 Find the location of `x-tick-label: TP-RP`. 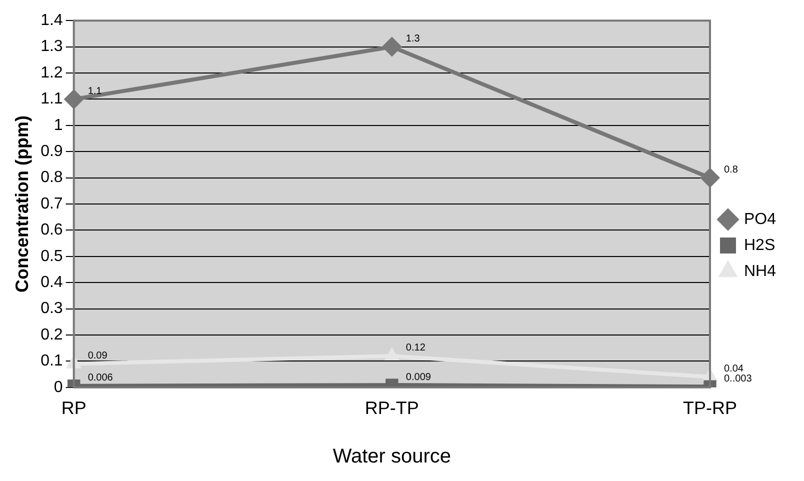

x-tick-label: TP-RP is located at coordinates (709, 408).